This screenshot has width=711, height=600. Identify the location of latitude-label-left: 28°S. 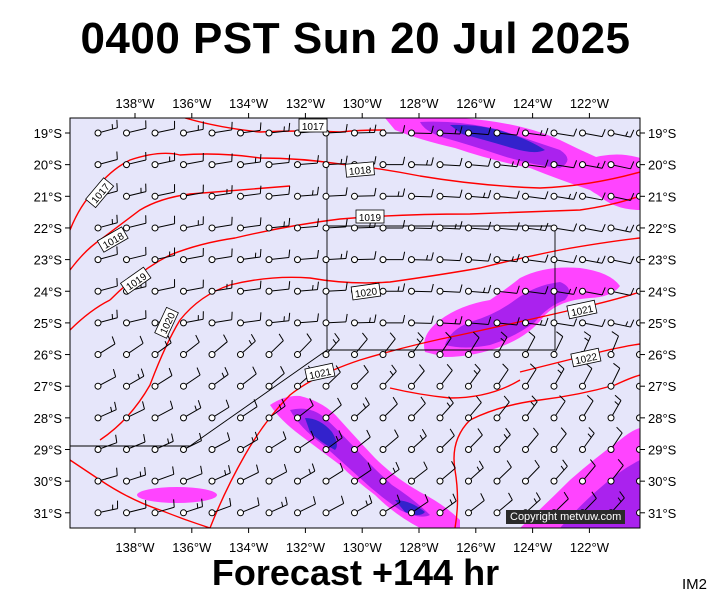
(48, 418).